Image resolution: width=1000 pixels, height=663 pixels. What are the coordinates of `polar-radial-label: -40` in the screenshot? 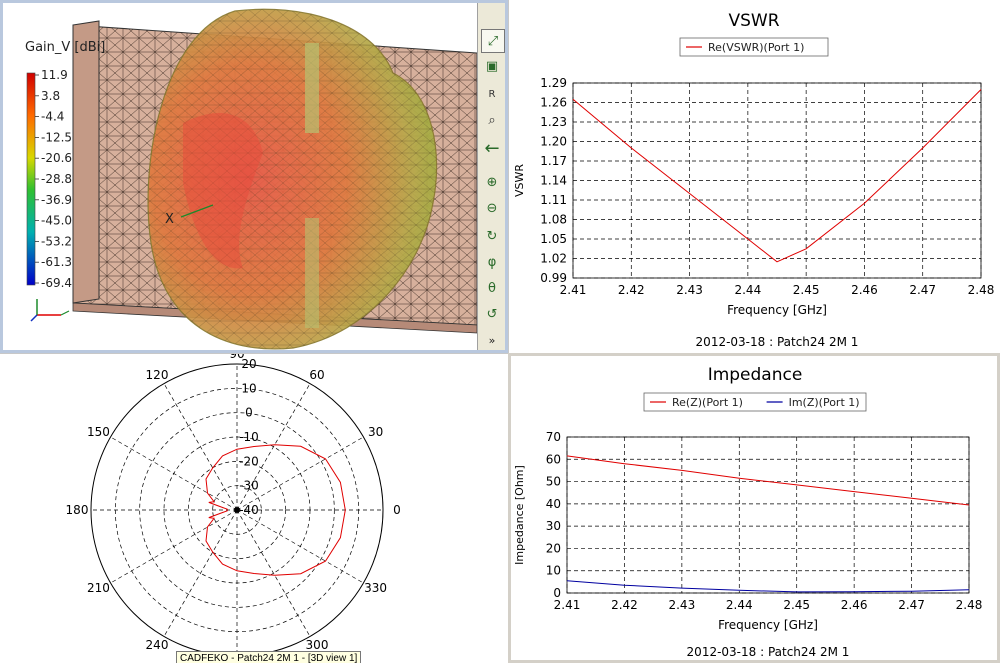 It's located at (249, 510).